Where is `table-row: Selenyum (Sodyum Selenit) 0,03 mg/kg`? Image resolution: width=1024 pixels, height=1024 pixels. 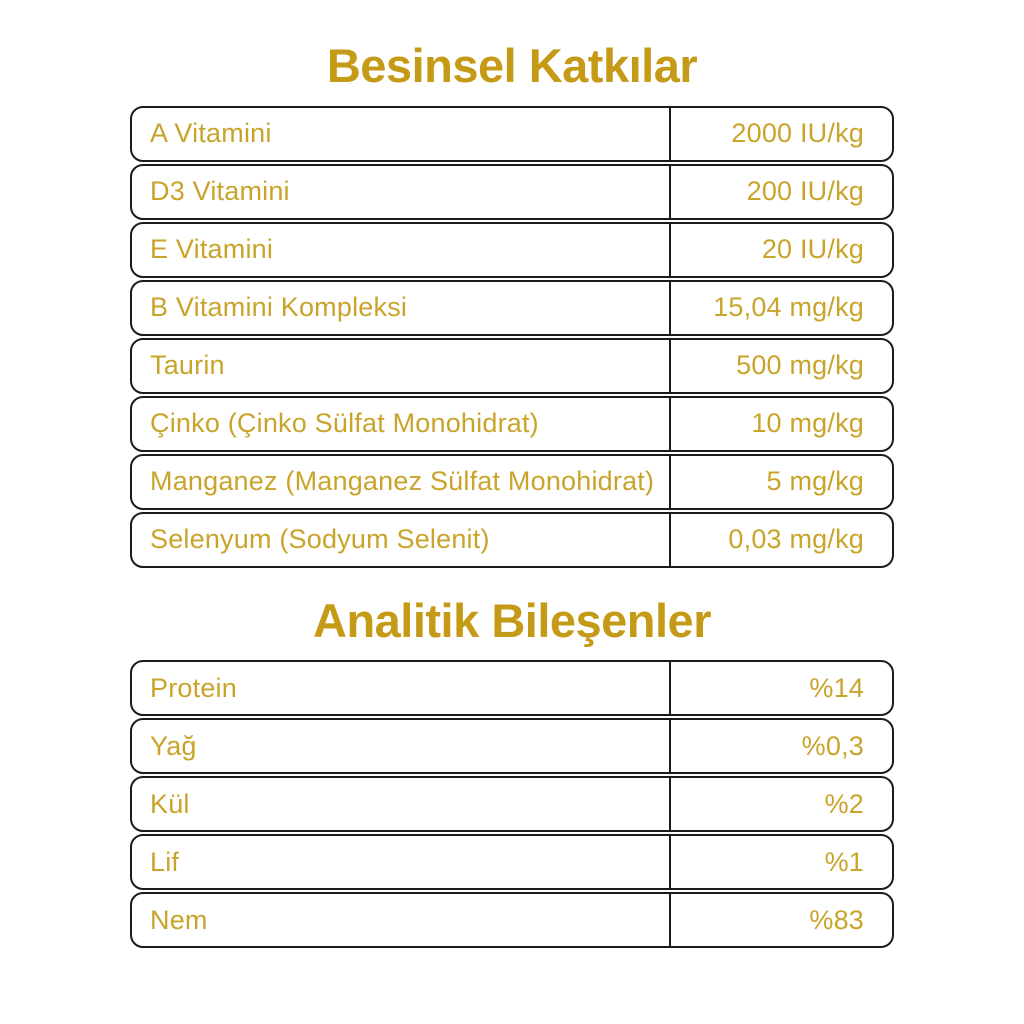
table-row: Selenyum (Sodyum Selenit) 0,03 mg/kg is located at coordinates (512, 539).